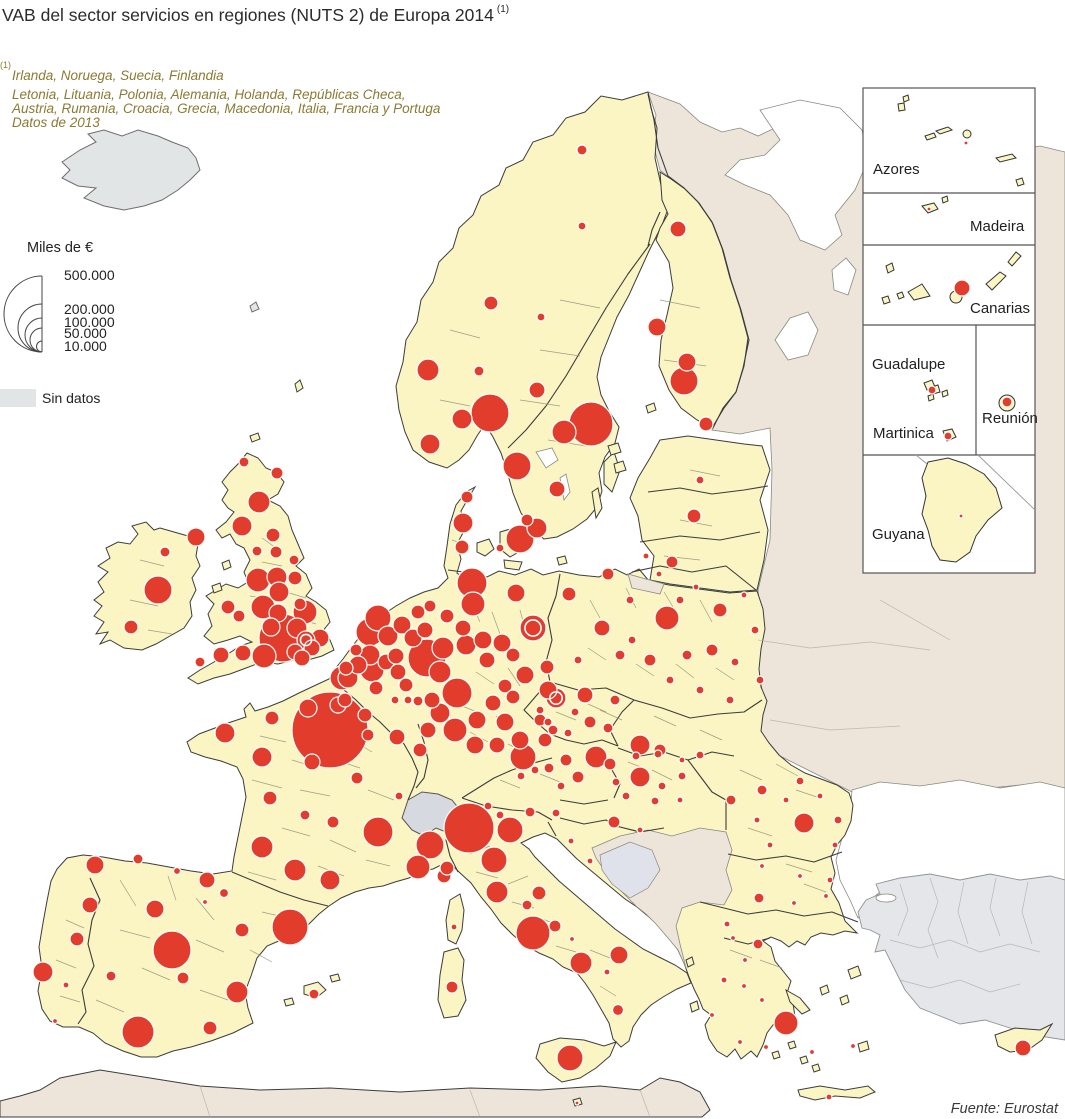  Describe the element at coordinates (967, 134) in the screenshot. I see `inset-azores-island-round` at that location.